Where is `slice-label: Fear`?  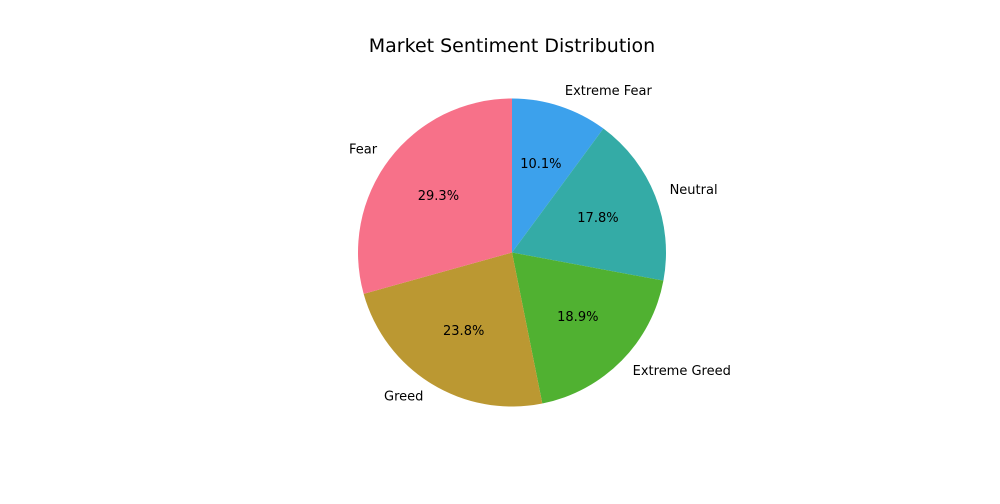
slice-label: Fear is located at coordinates (363, 150).